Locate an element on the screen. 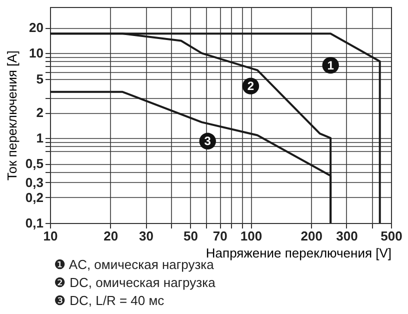  x-tick-label: 30 is located at coordinates (146, 236).